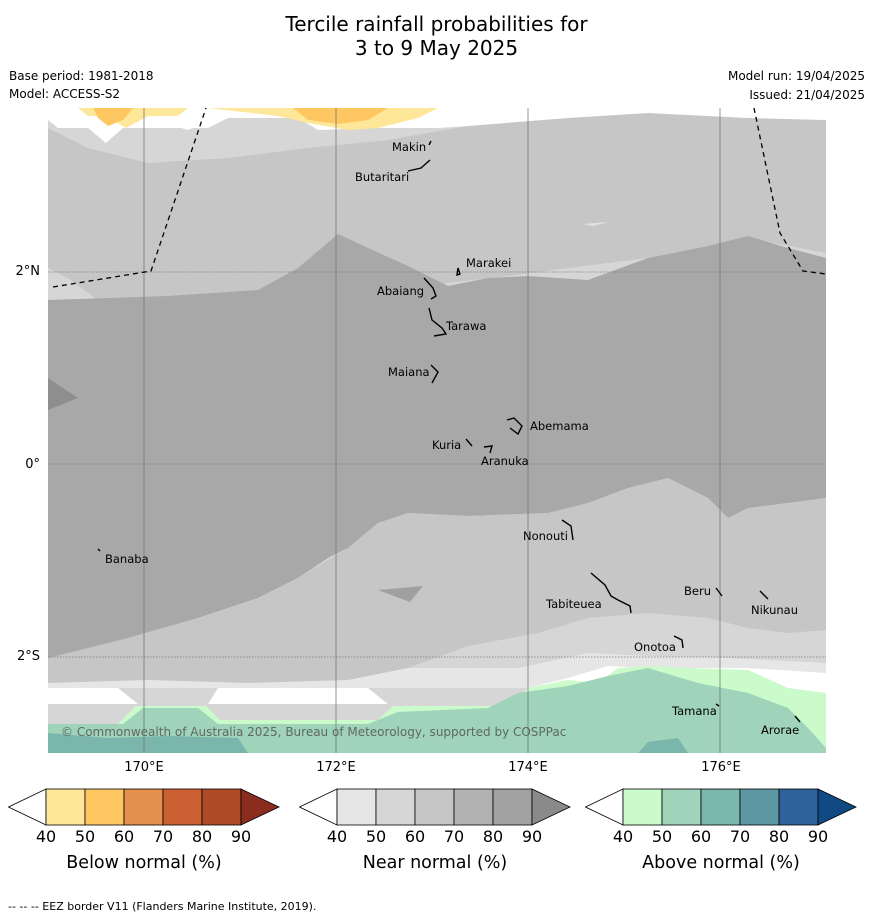  Describe the element at coordinates (604, 807) in the screenshot. I see `above-colorbar-segment-under` at that location.